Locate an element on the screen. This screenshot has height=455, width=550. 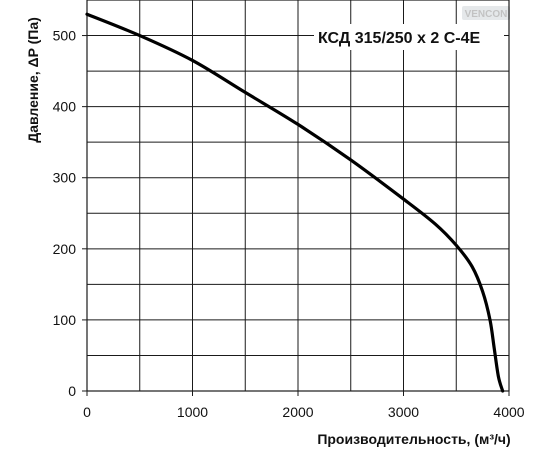
x-tick-label: 0 is located at coordinates (87, 412).